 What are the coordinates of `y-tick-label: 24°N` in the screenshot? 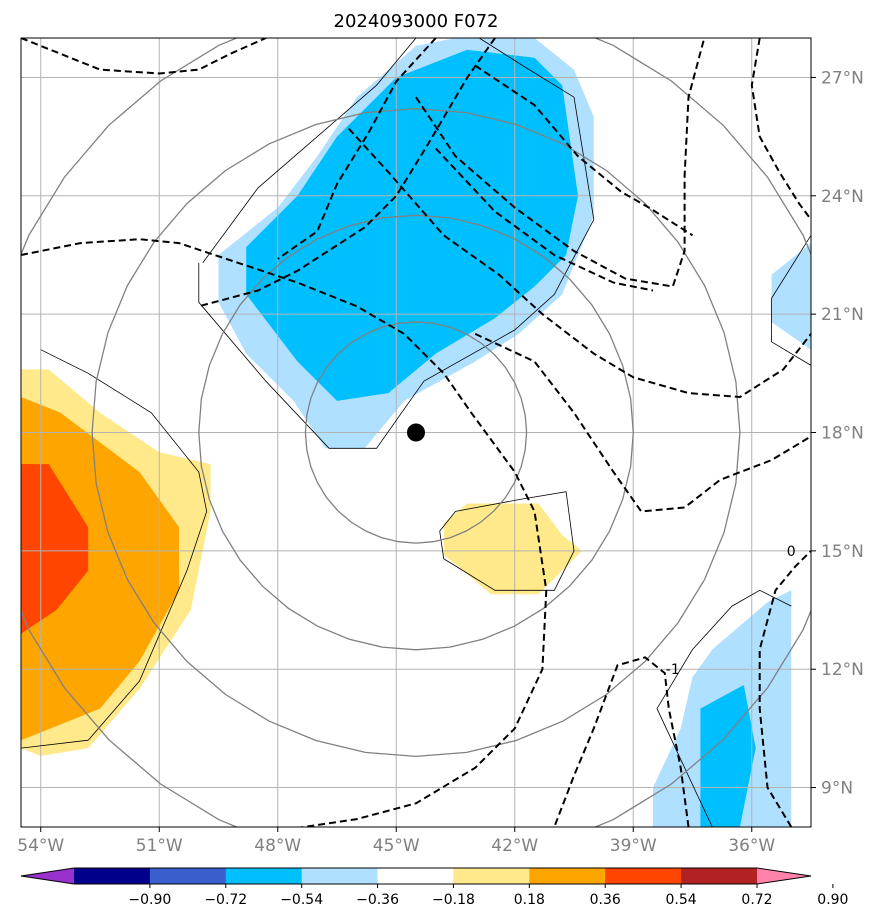 It's located at (842, 197).